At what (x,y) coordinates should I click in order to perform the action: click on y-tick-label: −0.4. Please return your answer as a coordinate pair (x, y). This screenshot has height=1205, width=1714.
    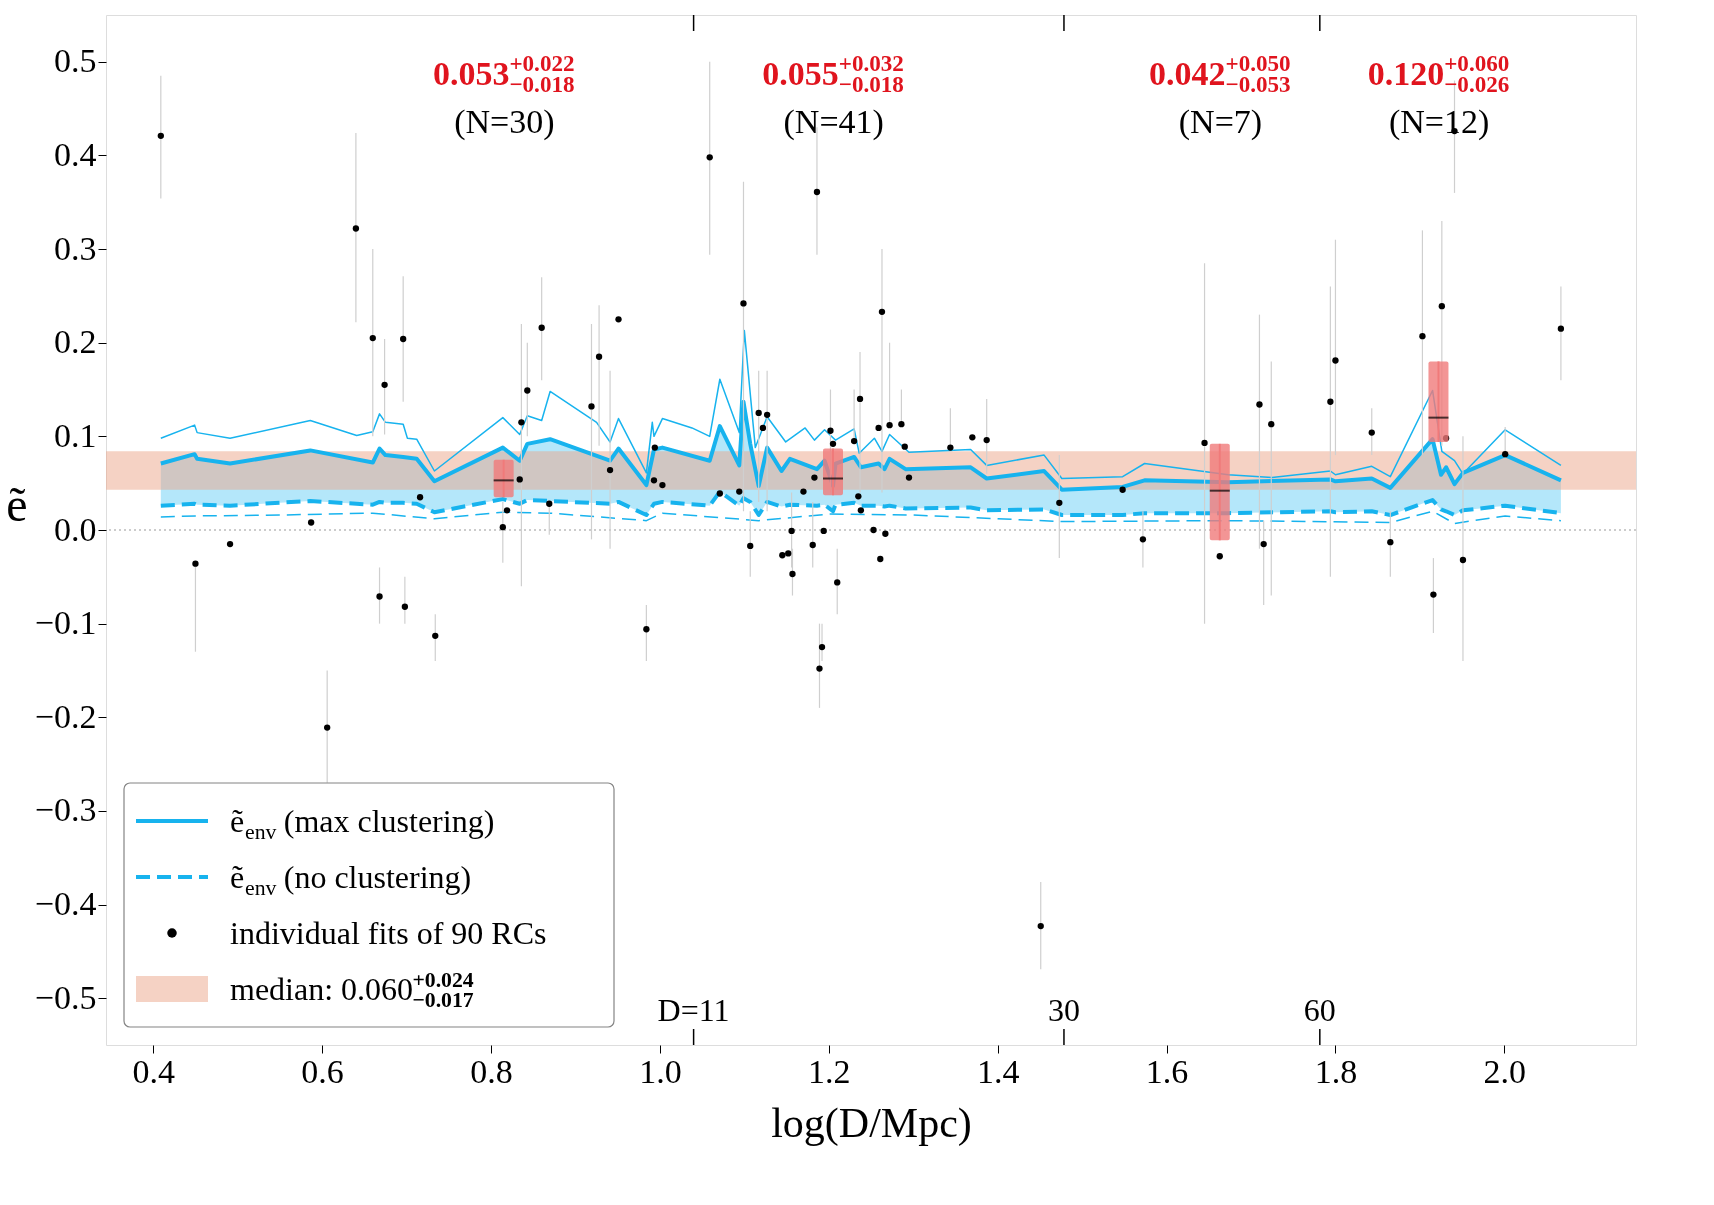
    Looking at the image, I should click on (65, 904).